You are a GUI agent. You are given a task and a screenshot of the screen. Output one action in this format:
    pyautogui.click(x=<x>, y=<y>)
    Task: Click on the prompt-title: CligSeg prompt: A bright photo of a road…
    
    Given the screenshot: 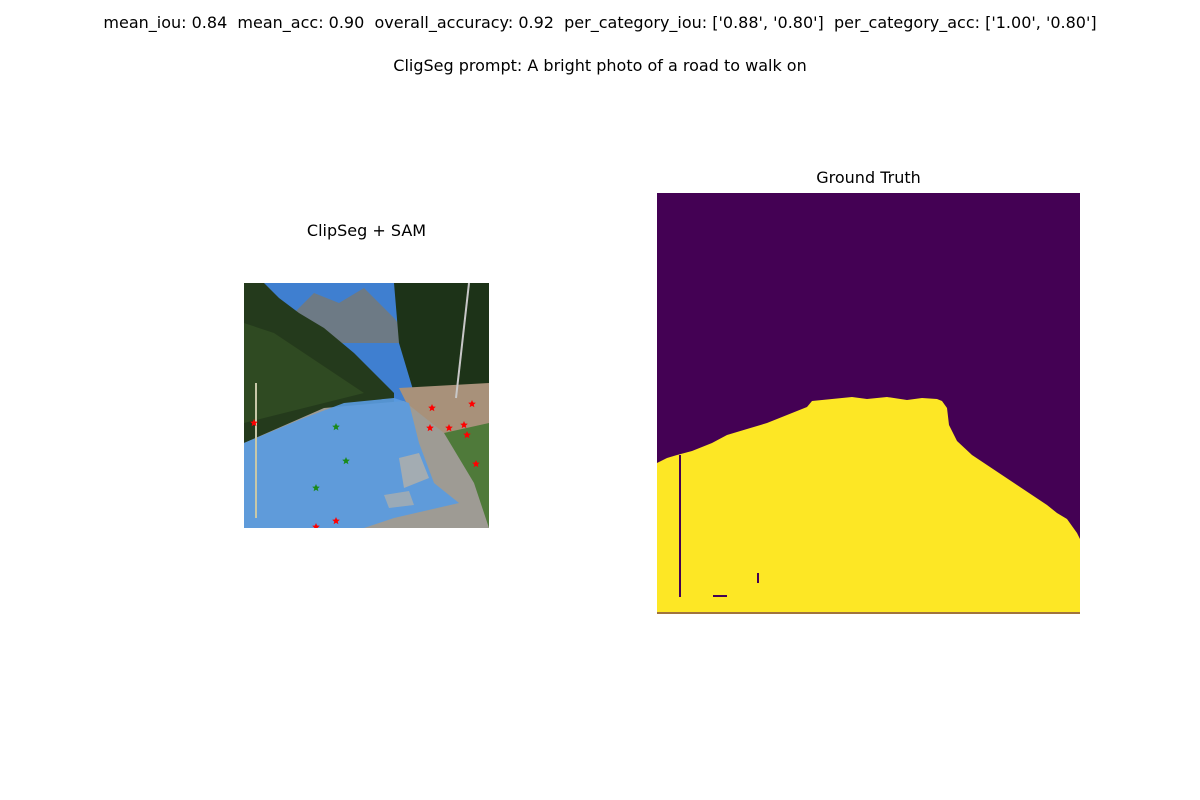 What is the action you would take?
    pyautogui.click(x=600, y=65)
    